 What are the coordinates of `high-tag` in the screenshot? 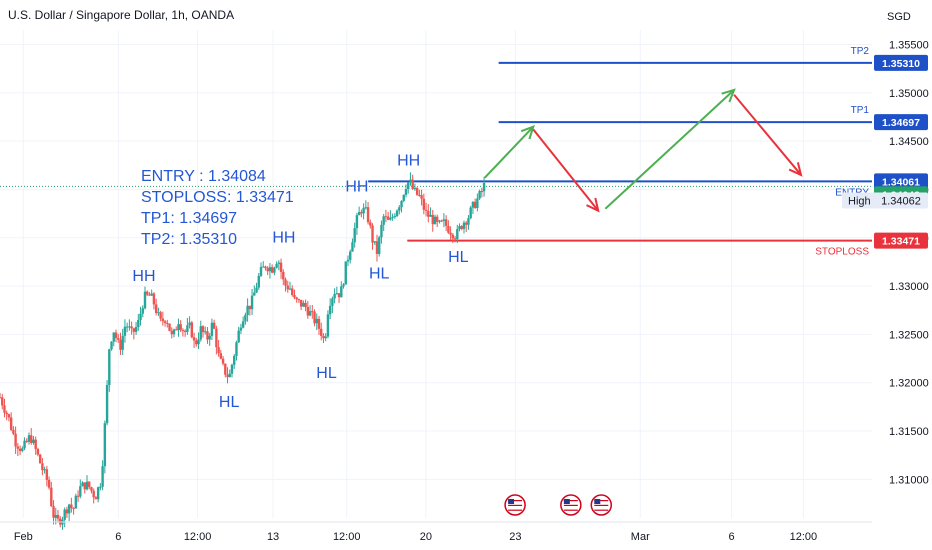 It's located at (885, 200).